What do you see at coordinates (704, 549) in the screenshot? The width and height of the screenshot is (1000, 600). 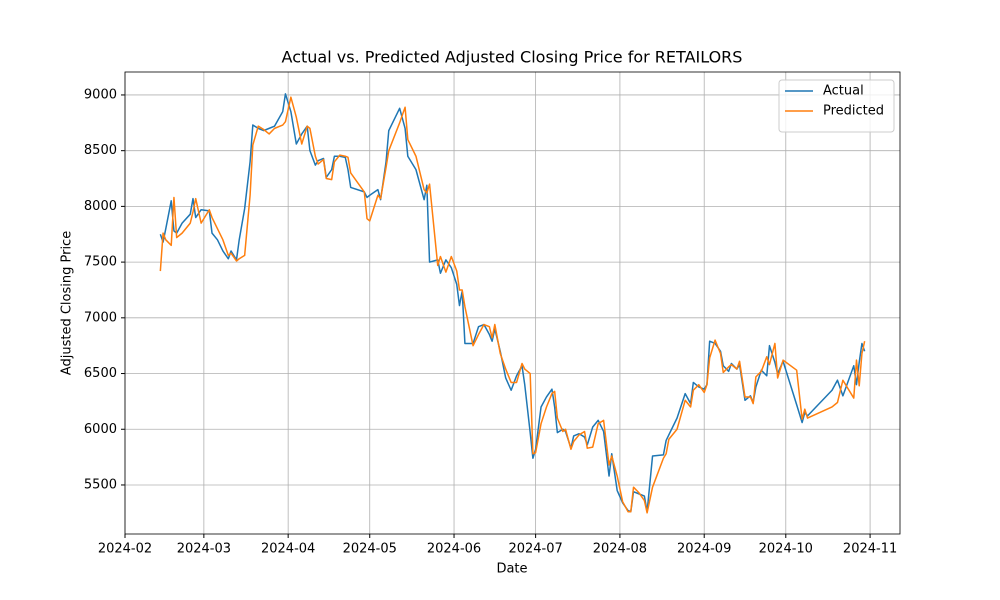 I see `x-tick-label: 2024-09` at bounding box center [704, 549].